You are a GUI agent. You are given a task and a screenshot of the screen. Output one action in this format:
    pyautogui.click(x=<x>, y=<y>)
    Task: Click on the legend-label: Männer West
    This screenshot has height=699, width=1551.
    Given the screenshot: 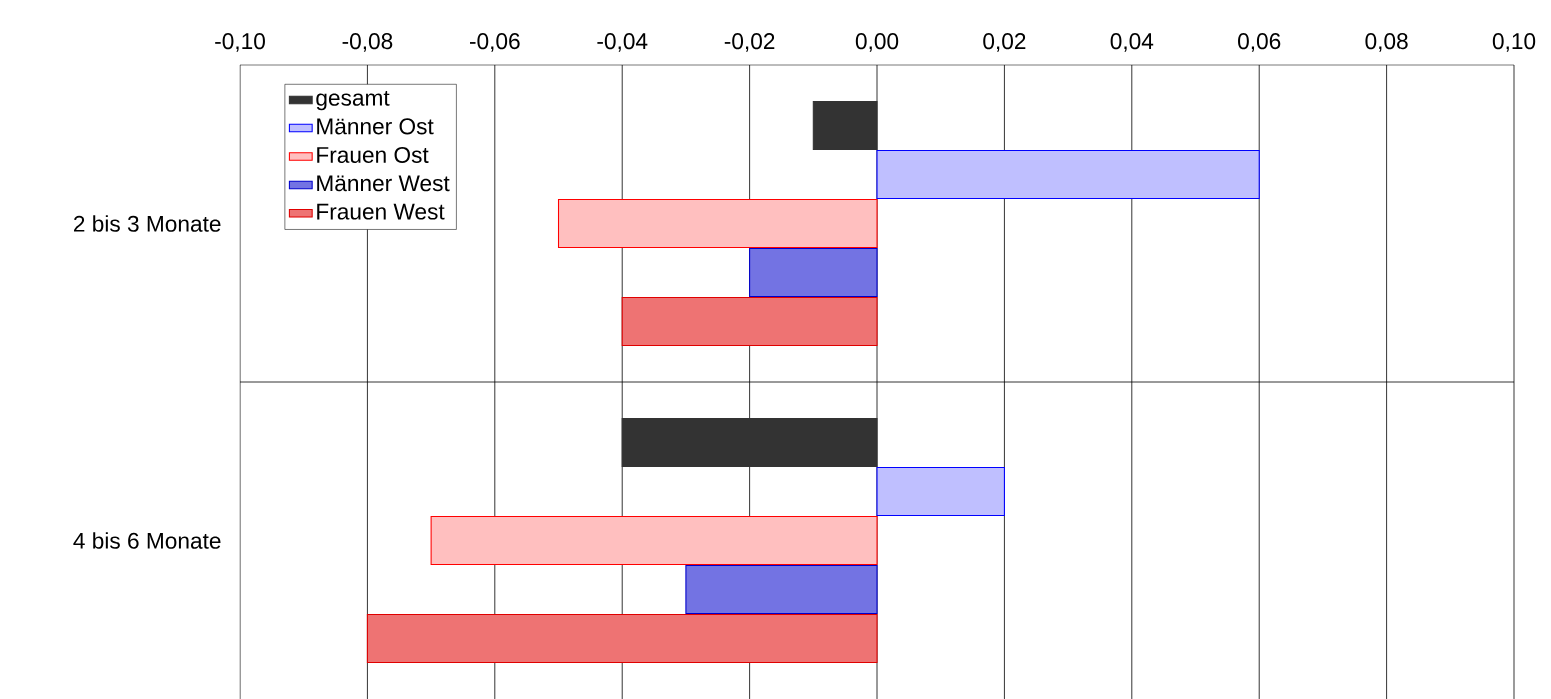 What is the action you would take?
    pyautogui.click(x=383, y=183)
    